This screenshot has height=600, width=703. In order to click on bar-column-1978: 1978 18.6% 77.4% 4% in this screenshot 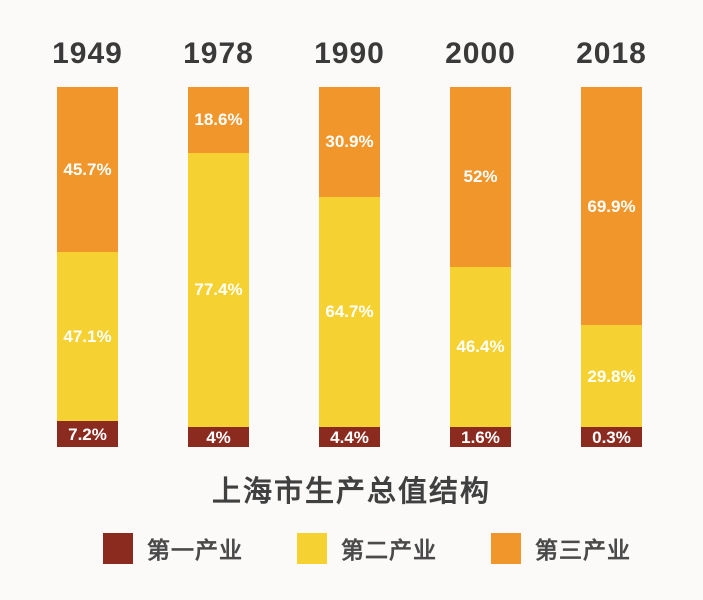, I will do `click(218, 241)`.